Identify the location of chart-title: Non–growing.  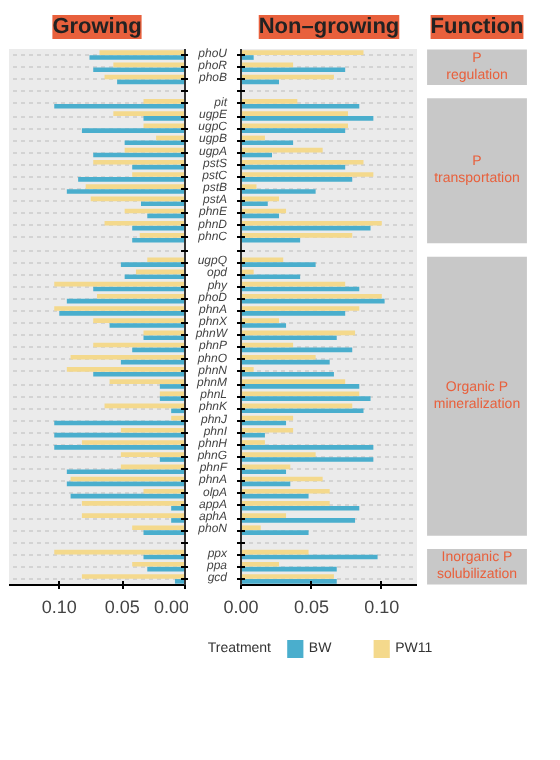
(329, 27).